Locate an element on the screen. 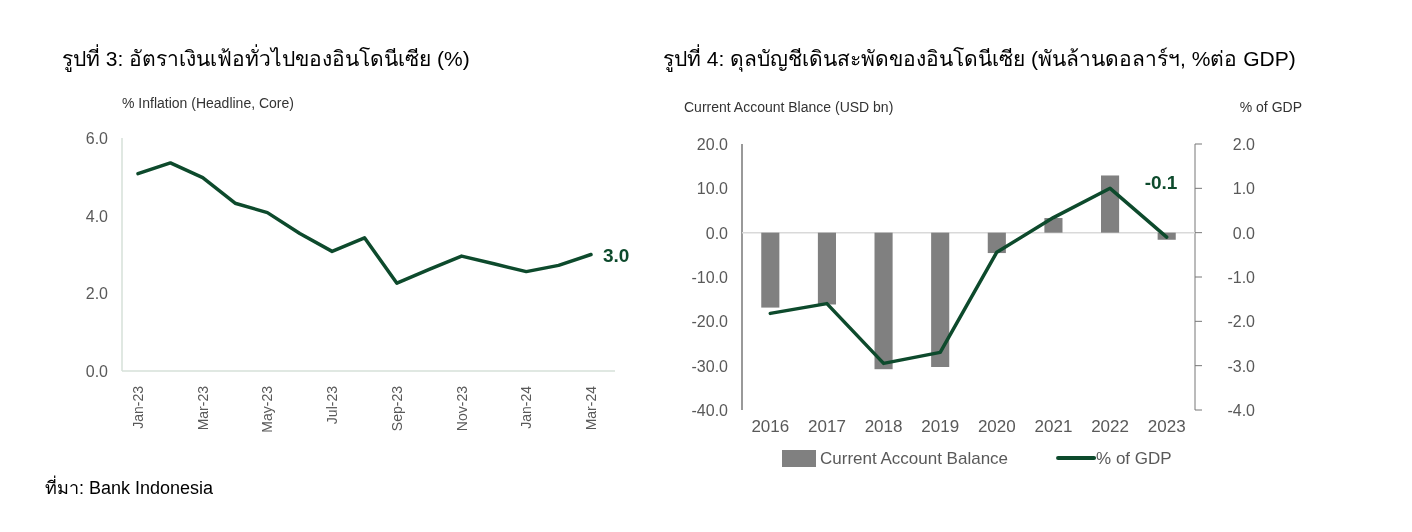  x-tick-label: 2020 is located at coordinates (996, 426).